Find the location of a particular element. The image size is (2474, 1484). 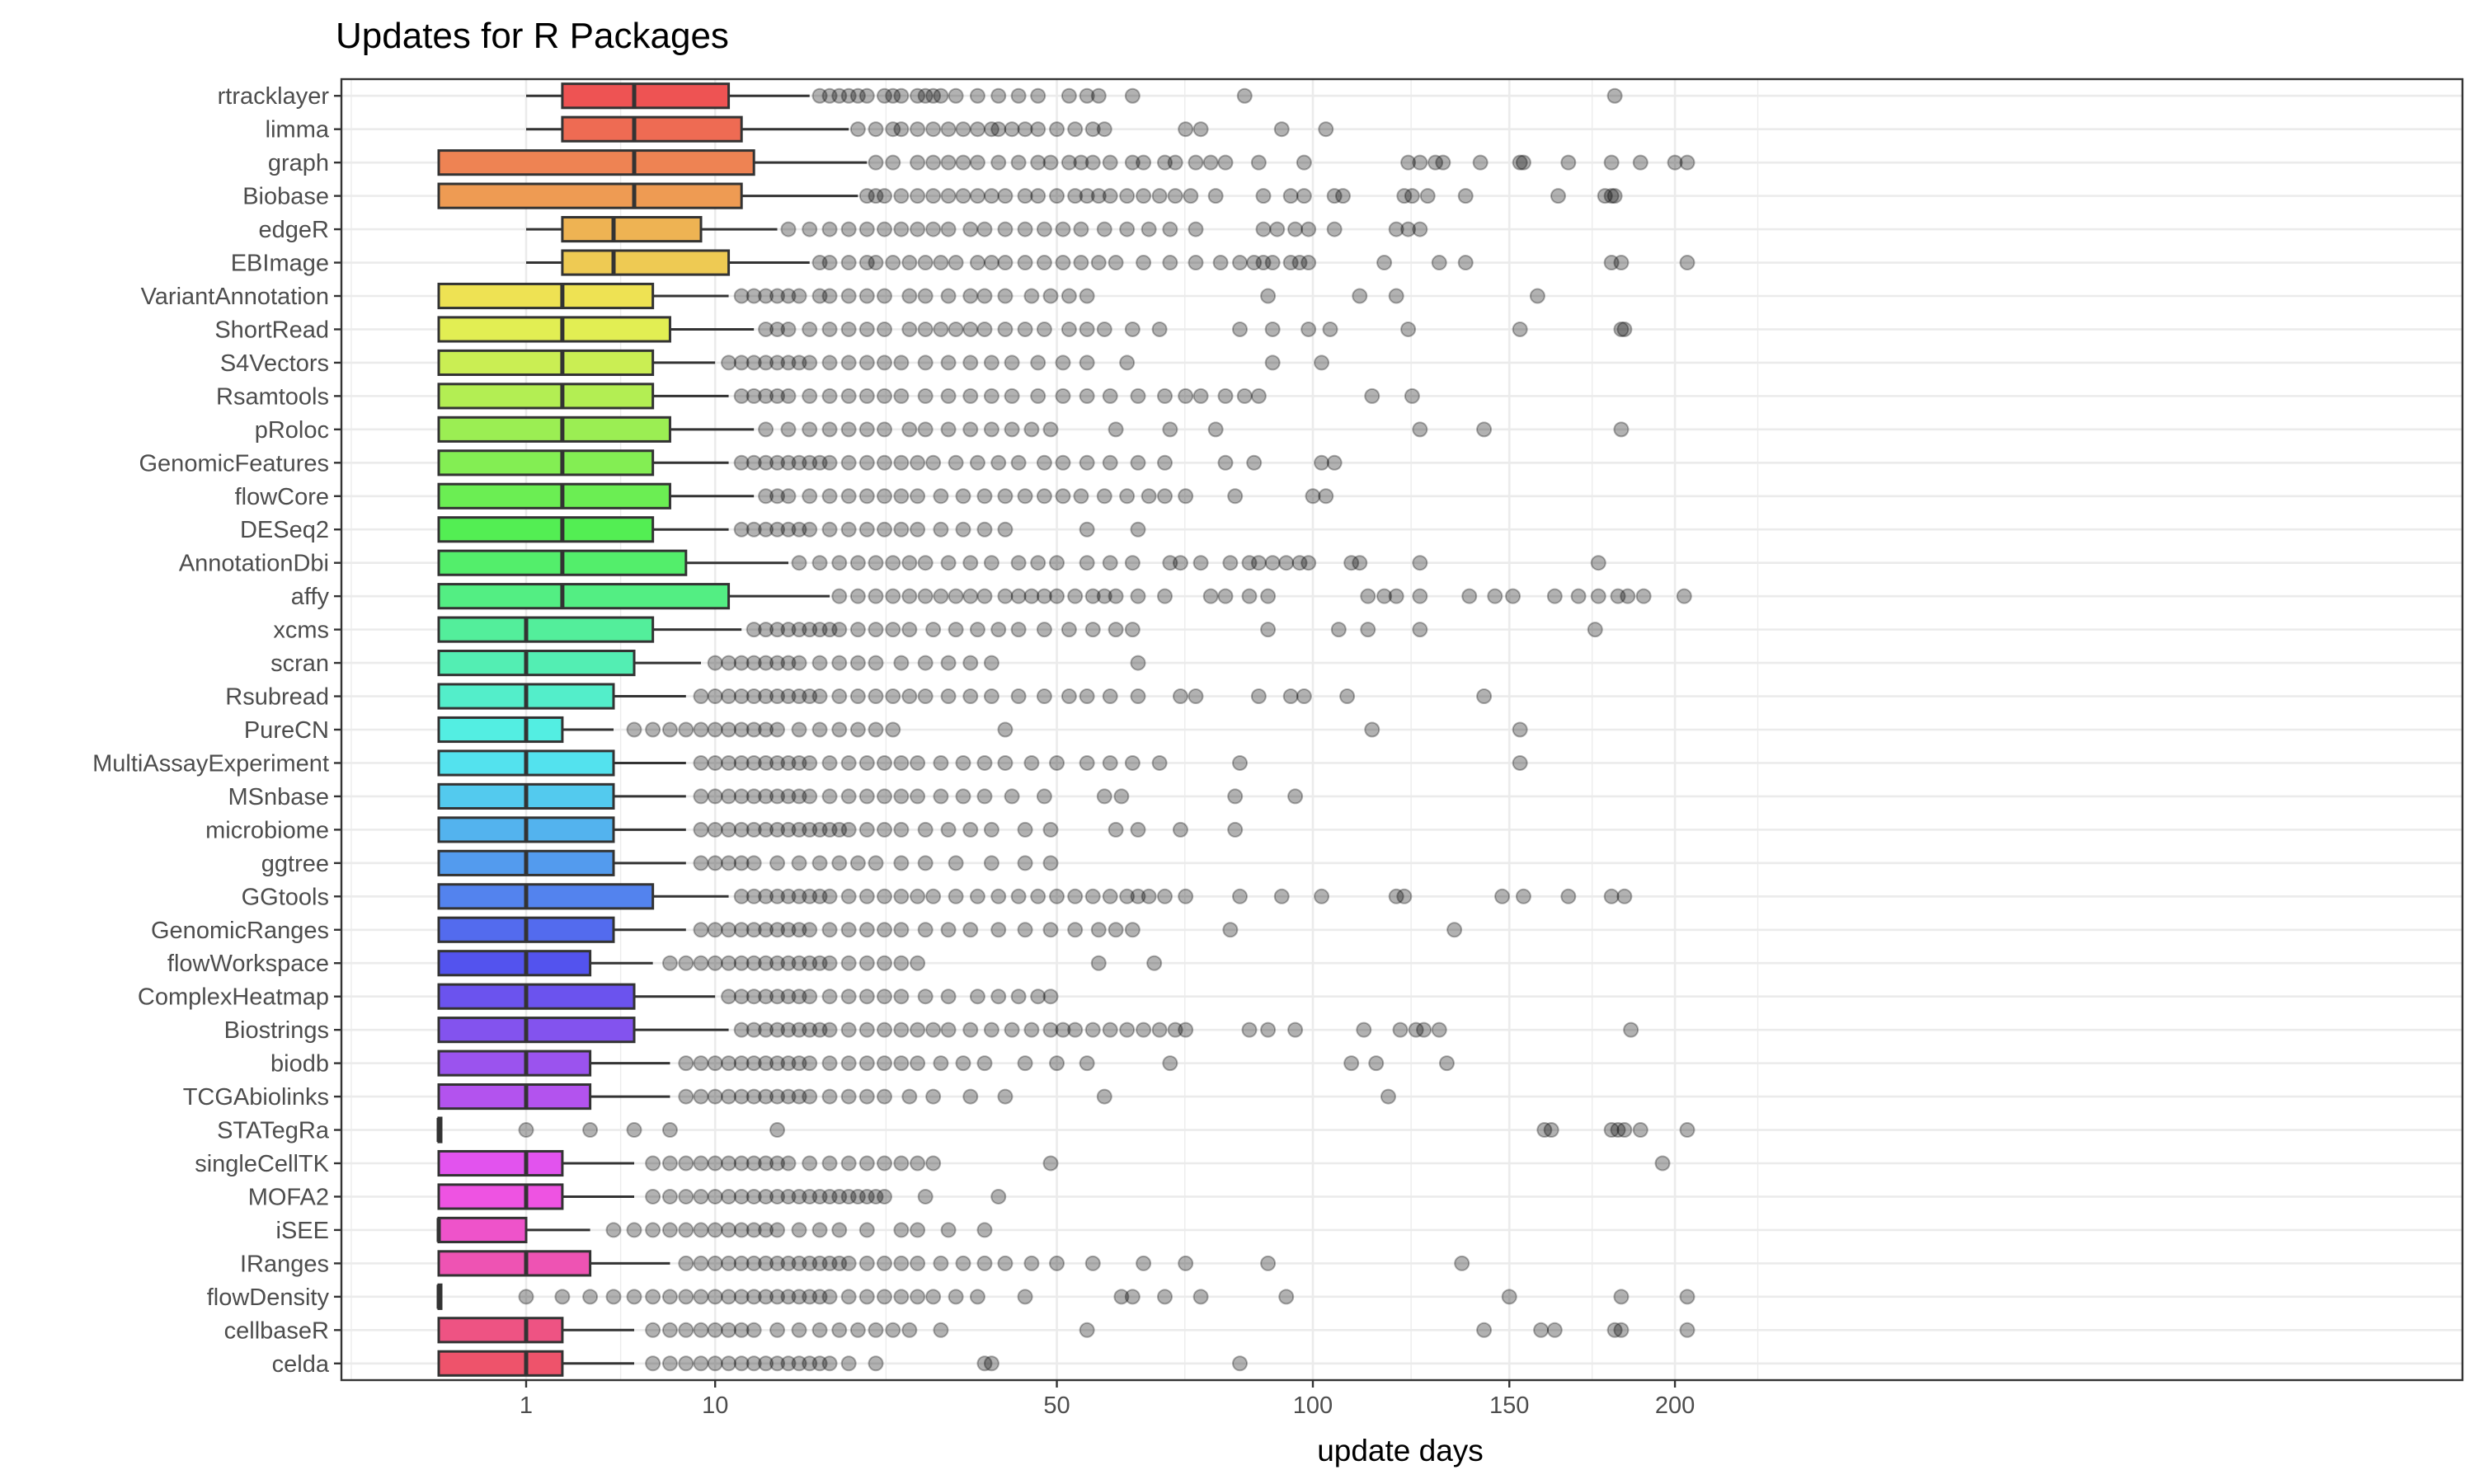

y-tick-label: scran is located at coordinates (299, 663).